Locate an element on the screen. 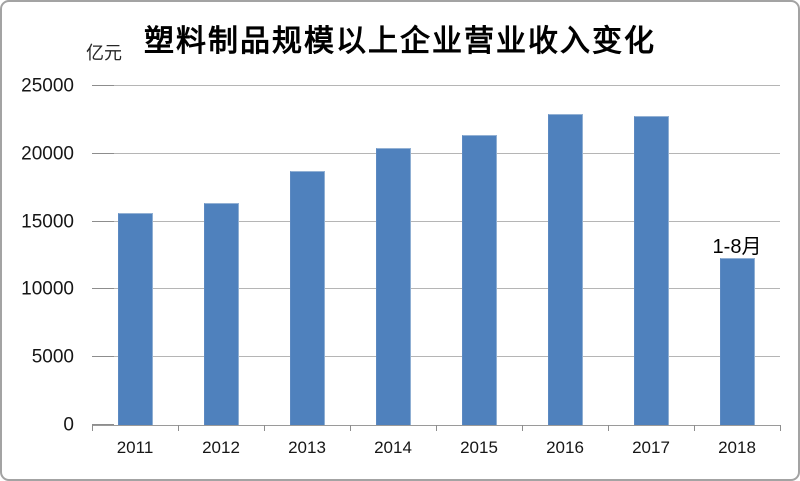 The image size is (800, 481). y-axis-label-10000: 10000 is located at coordinates (47, 289).